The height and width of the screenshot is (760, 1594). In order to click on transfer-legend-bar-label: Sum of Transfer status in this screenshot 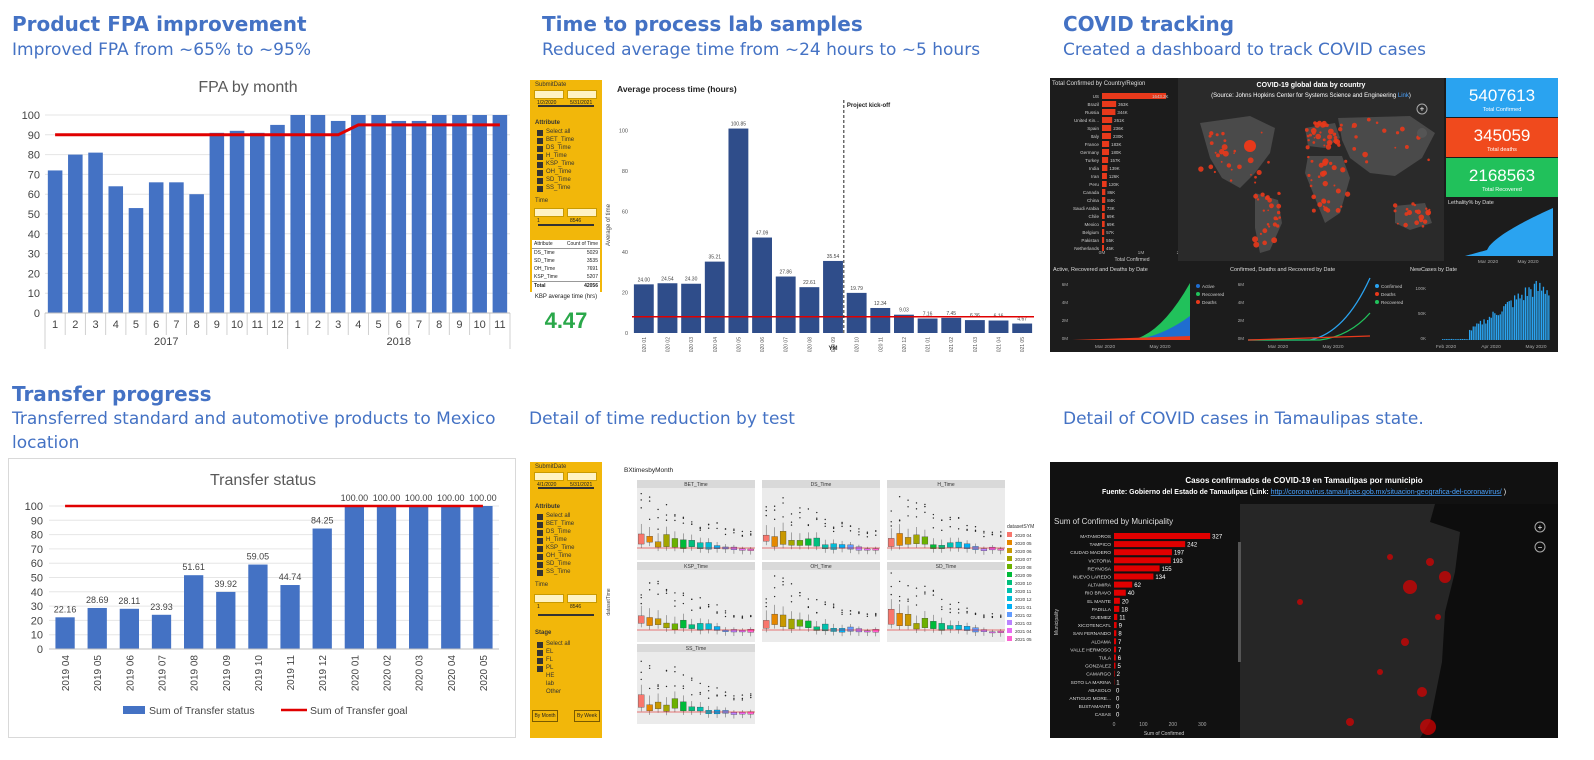, I will do `click(202, 711)`.